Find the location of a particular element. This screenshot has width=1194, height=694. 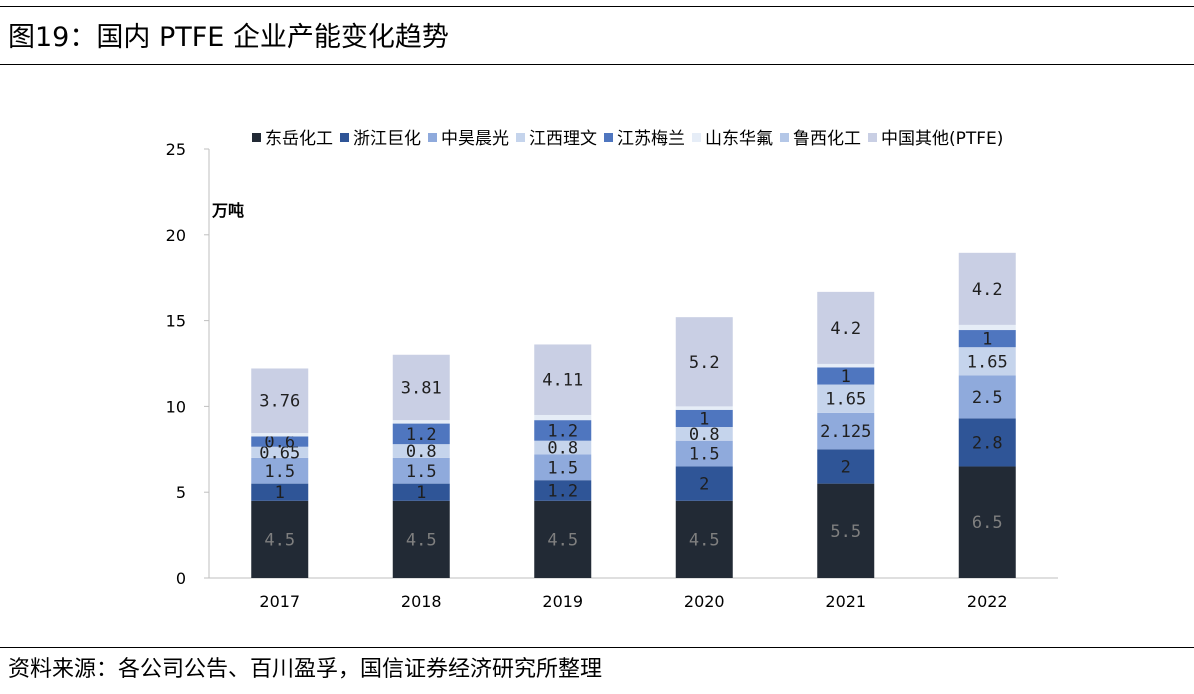

x-tick-label: 2017 is located at coordinates (279, 601).